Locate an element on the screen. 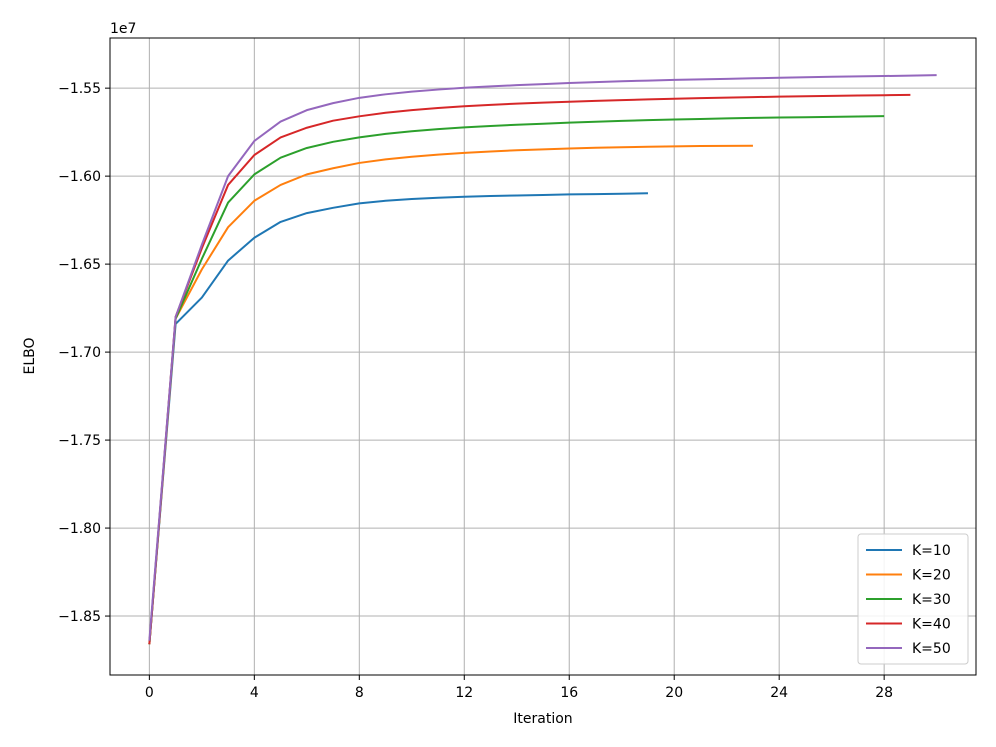  y-tick-label: −1.65 is located at coordinates (79, 265).